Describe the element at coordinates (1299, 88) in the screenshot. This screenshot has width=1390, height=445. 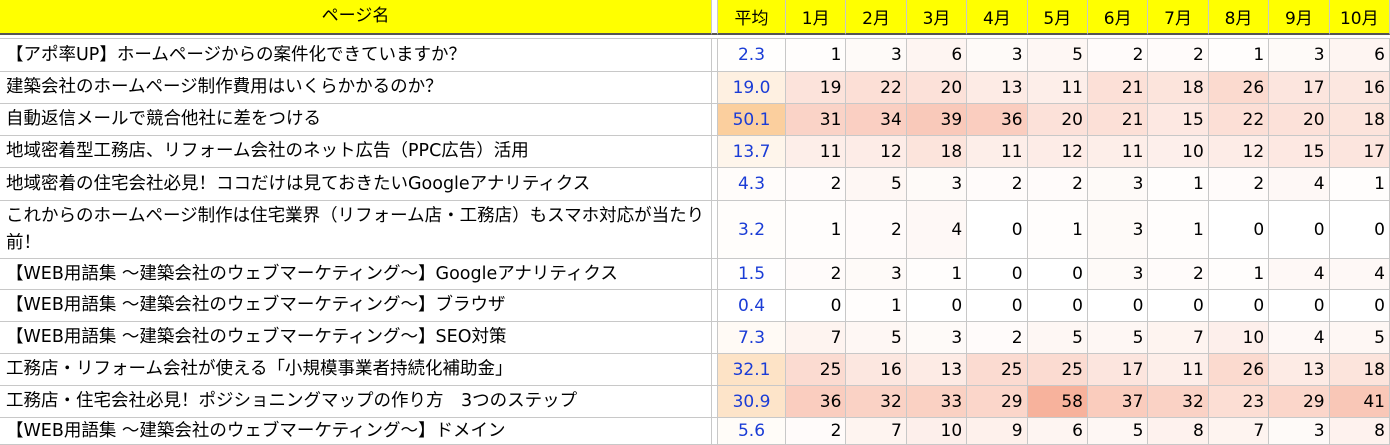
I see `month-value-cell: 17` at that location.